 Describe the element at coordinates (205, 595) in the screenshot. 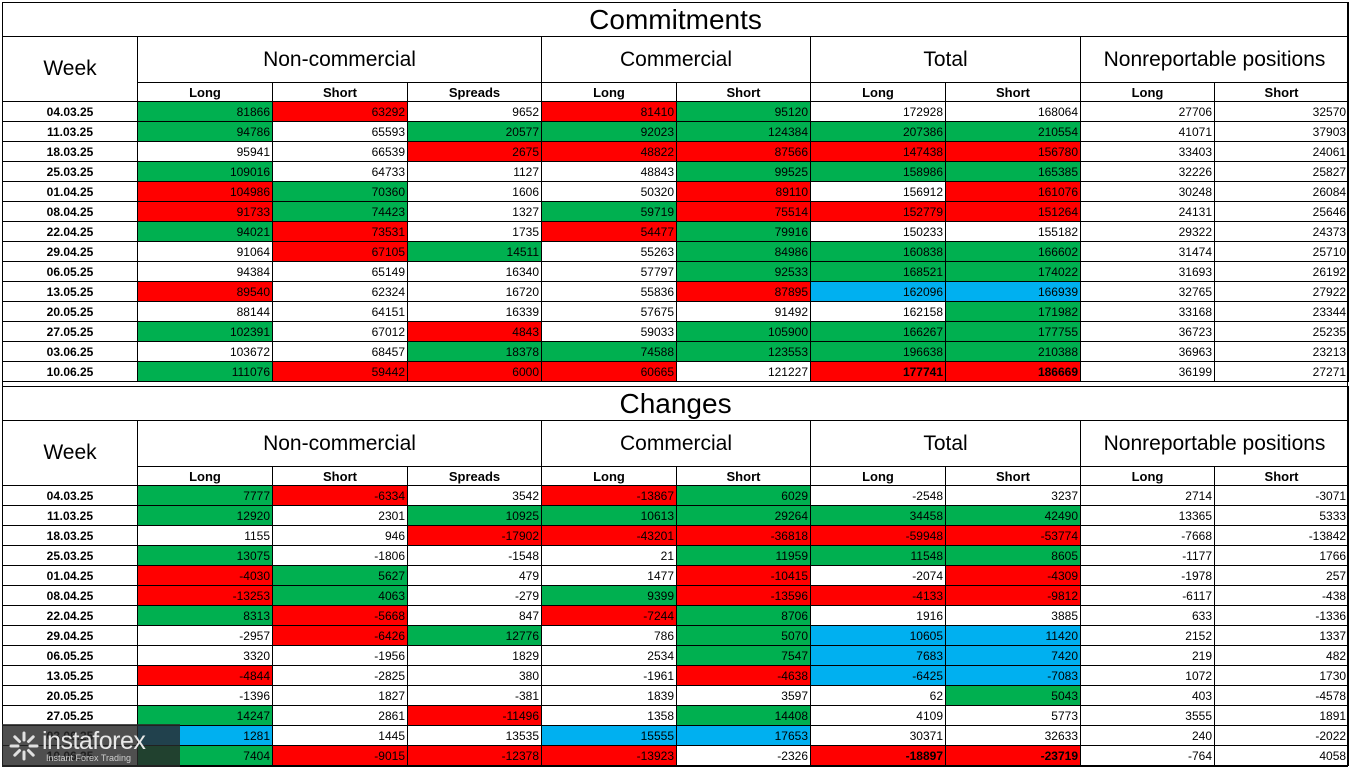

I see `value-cell: -13253` at that location.